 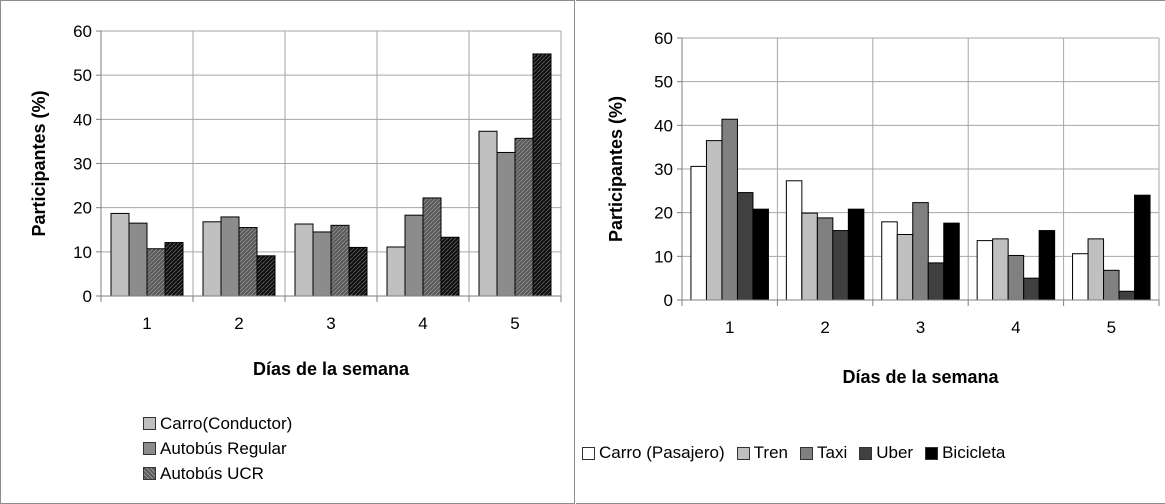 I want to click on legend-item: Carro (Pasajero), so click(x=653, y=453).